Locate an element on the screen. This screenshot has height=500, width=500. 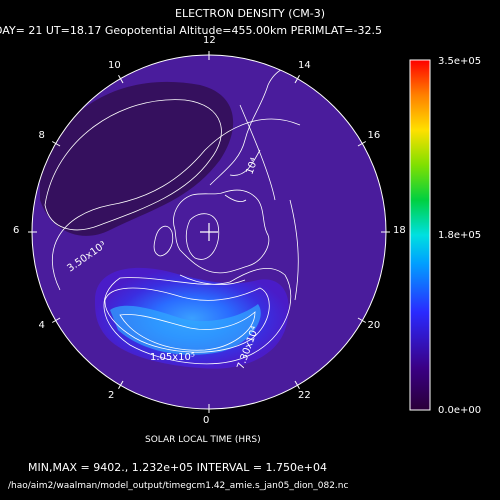
contour-label-south: 1.05x10⁵ is located at coordinates (172, 357).